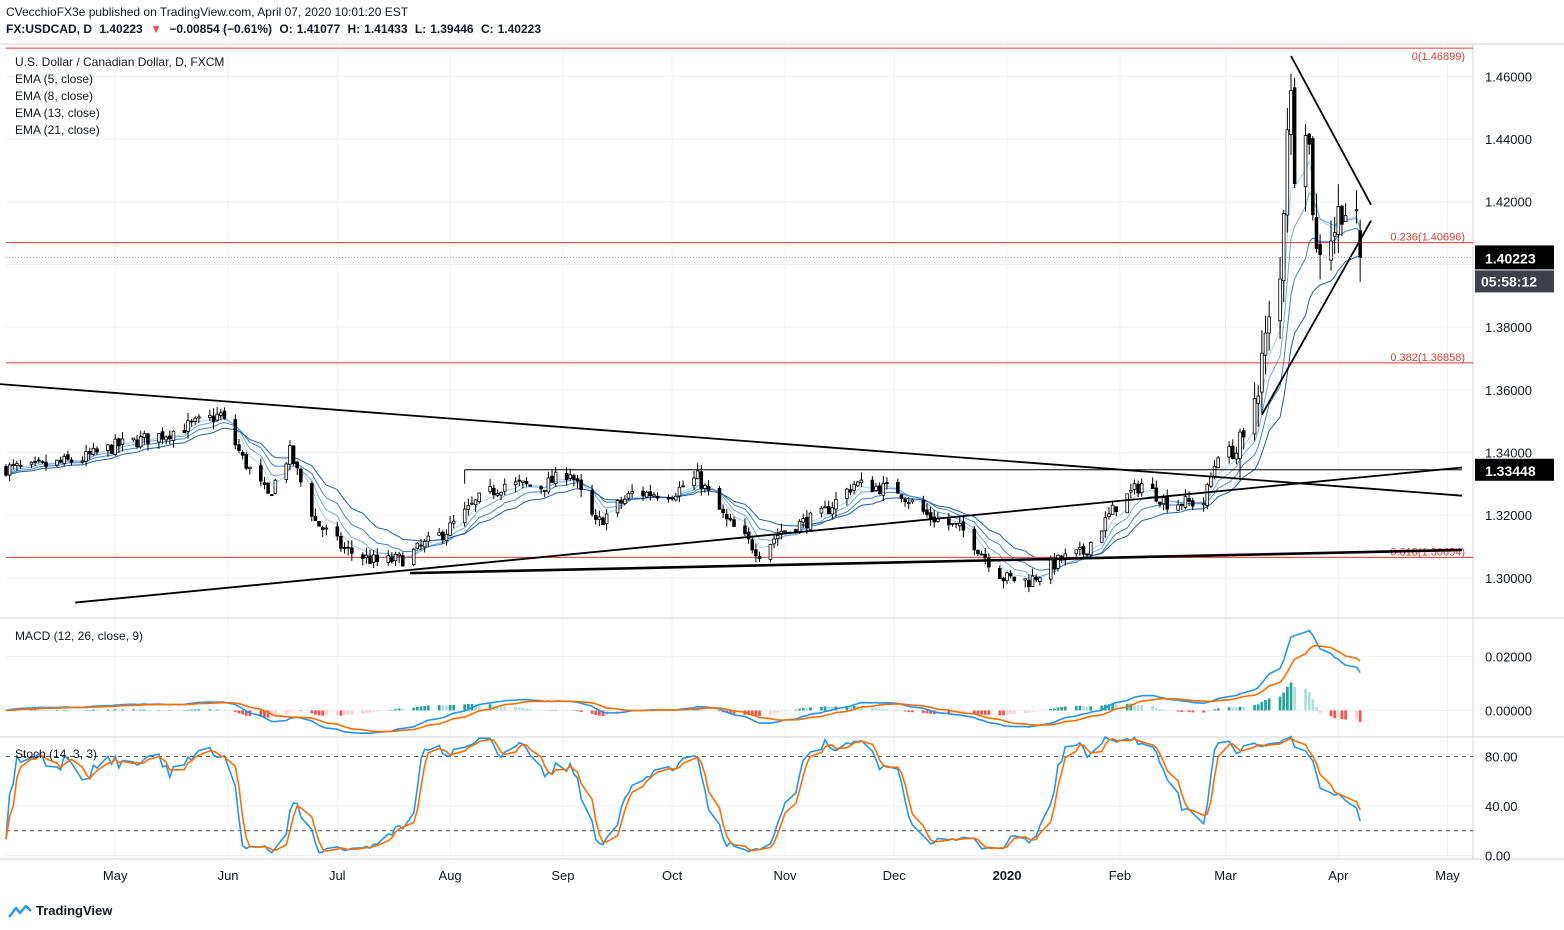 The height and width of the screenshot is (930, 1564). Describe the element at coordinates (57, 130) in the screenshot. I see `ema-21-legend: EMA (21, close)` at that location.